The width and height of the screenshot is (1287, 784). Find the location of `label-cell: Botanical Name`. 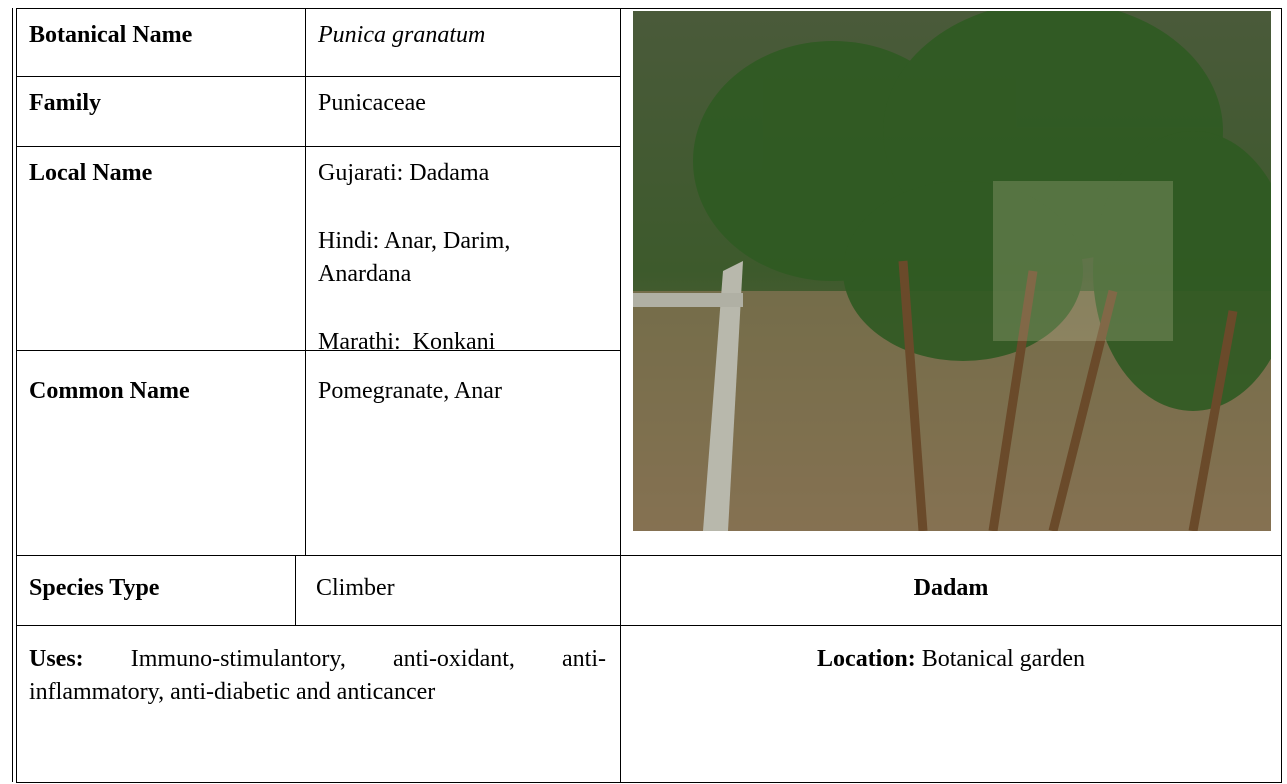

label-cell: Botanical Name is located at coordinates (161, 42).